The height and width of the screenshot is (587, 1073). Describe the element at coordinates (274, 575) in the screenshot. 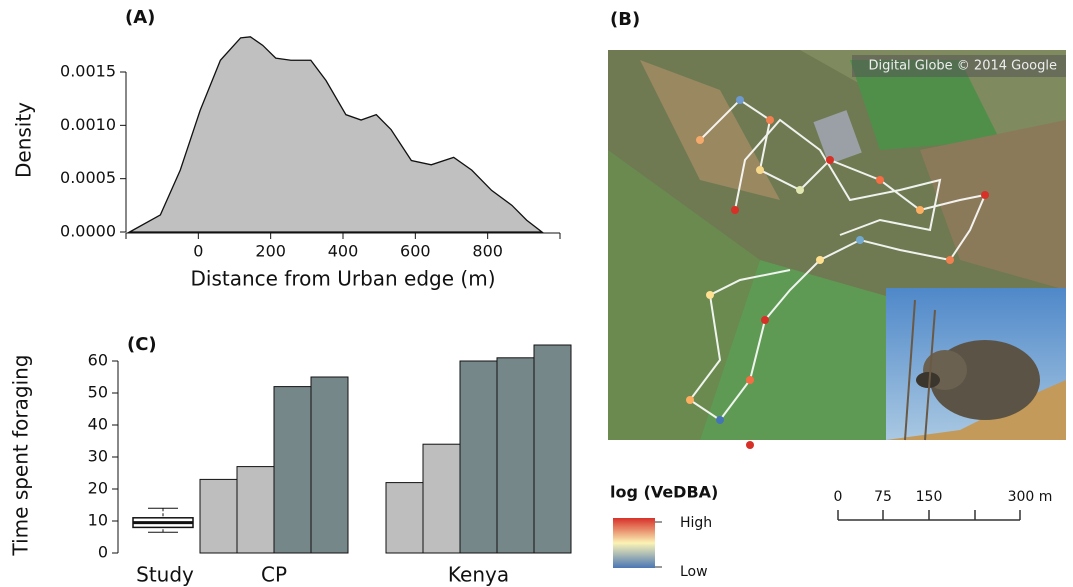

I see `category-label: CP` at that location.